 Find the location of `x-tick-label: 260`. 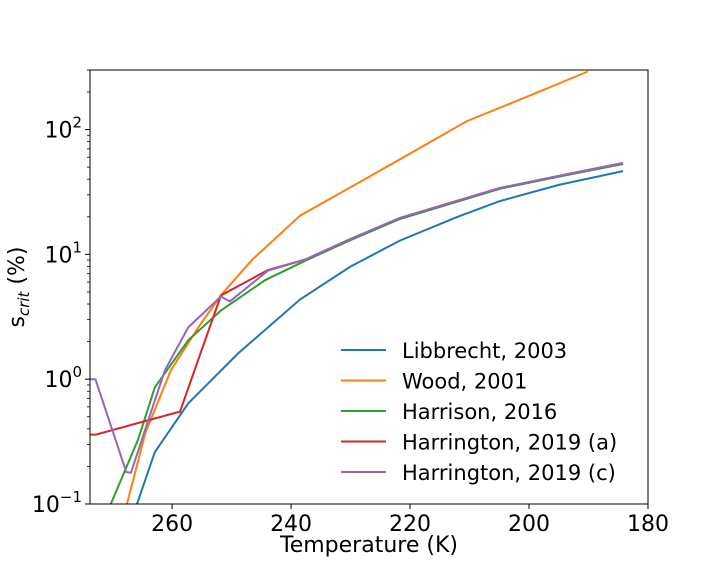

x-tick-label: 260 is located at coordinates (172, 524).